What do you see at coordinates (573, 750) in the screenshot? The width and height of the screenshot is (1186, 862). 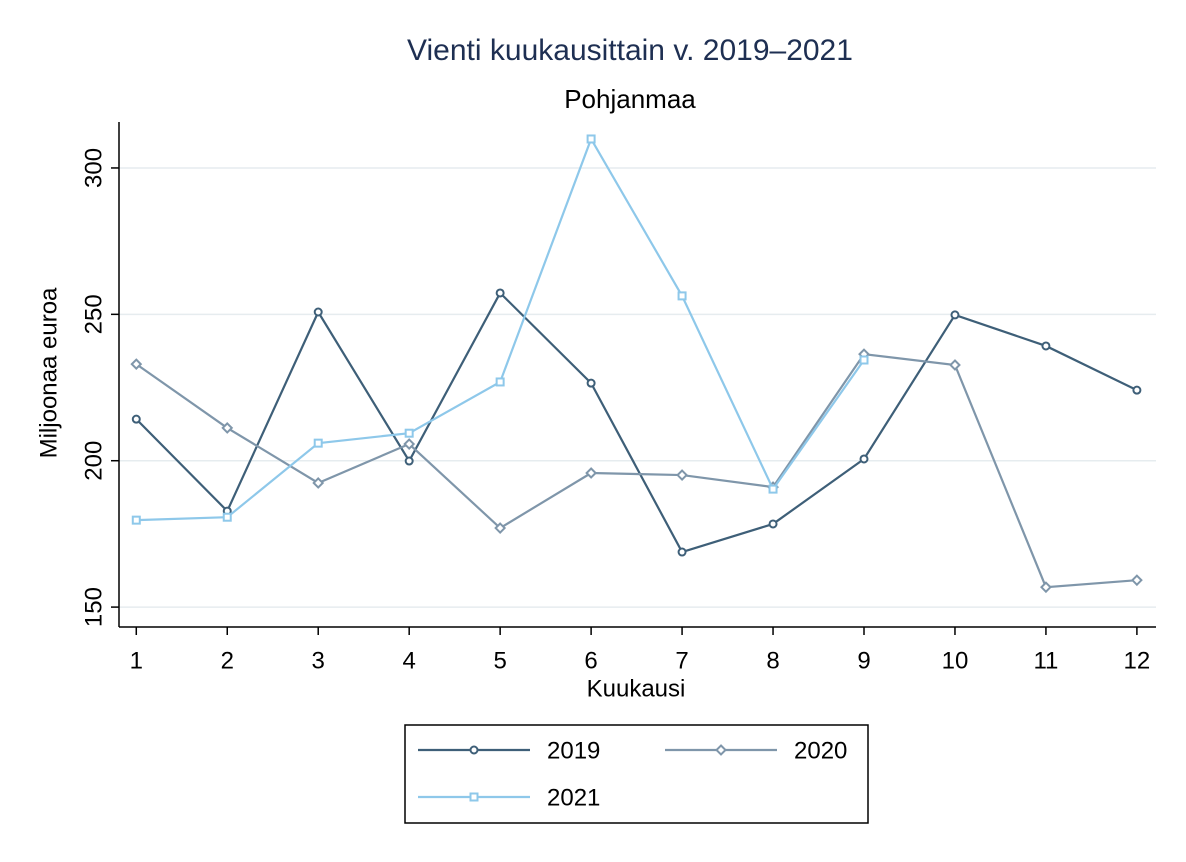 I see `legend-label: 2019` at bounding box center [573, 750].